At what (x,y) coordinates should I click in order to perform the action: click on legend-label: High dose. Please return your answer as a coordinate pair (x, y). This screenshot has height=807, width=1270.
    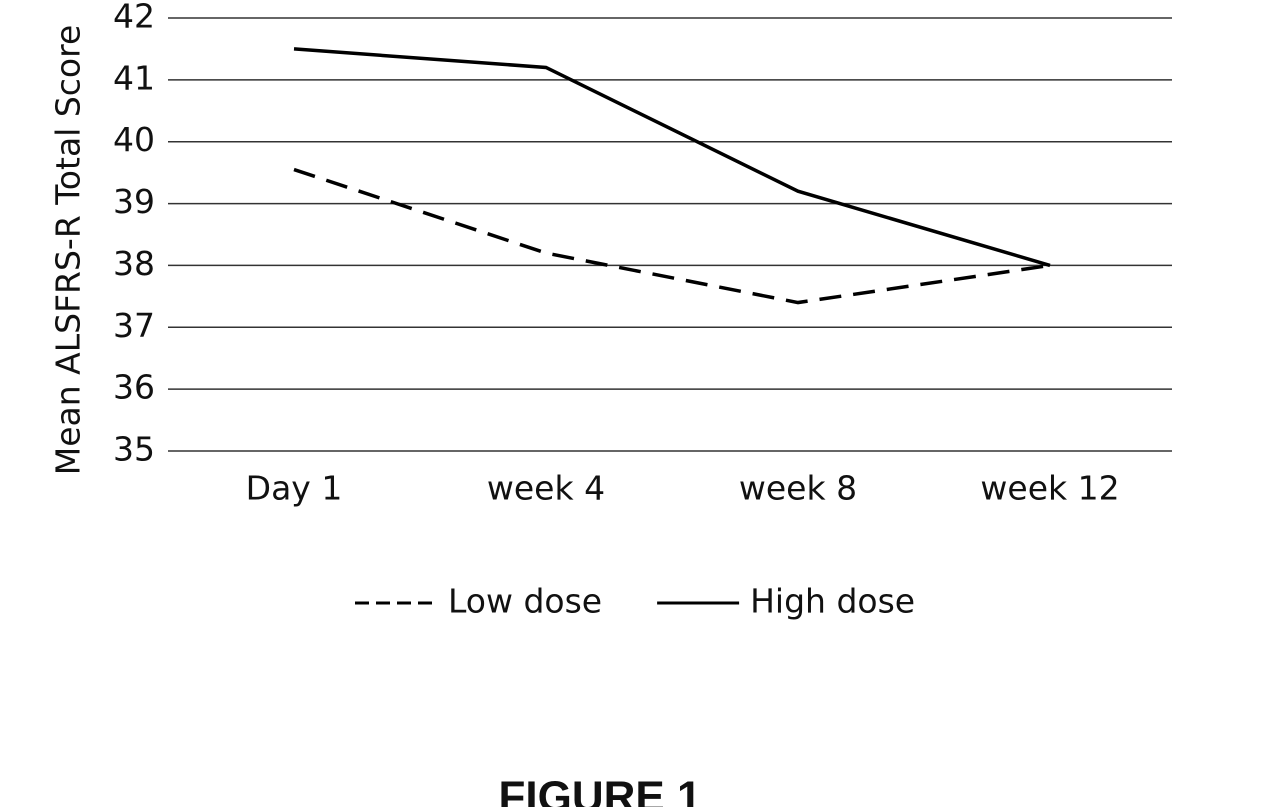
    Looking at the image, I should click on (832, 601).